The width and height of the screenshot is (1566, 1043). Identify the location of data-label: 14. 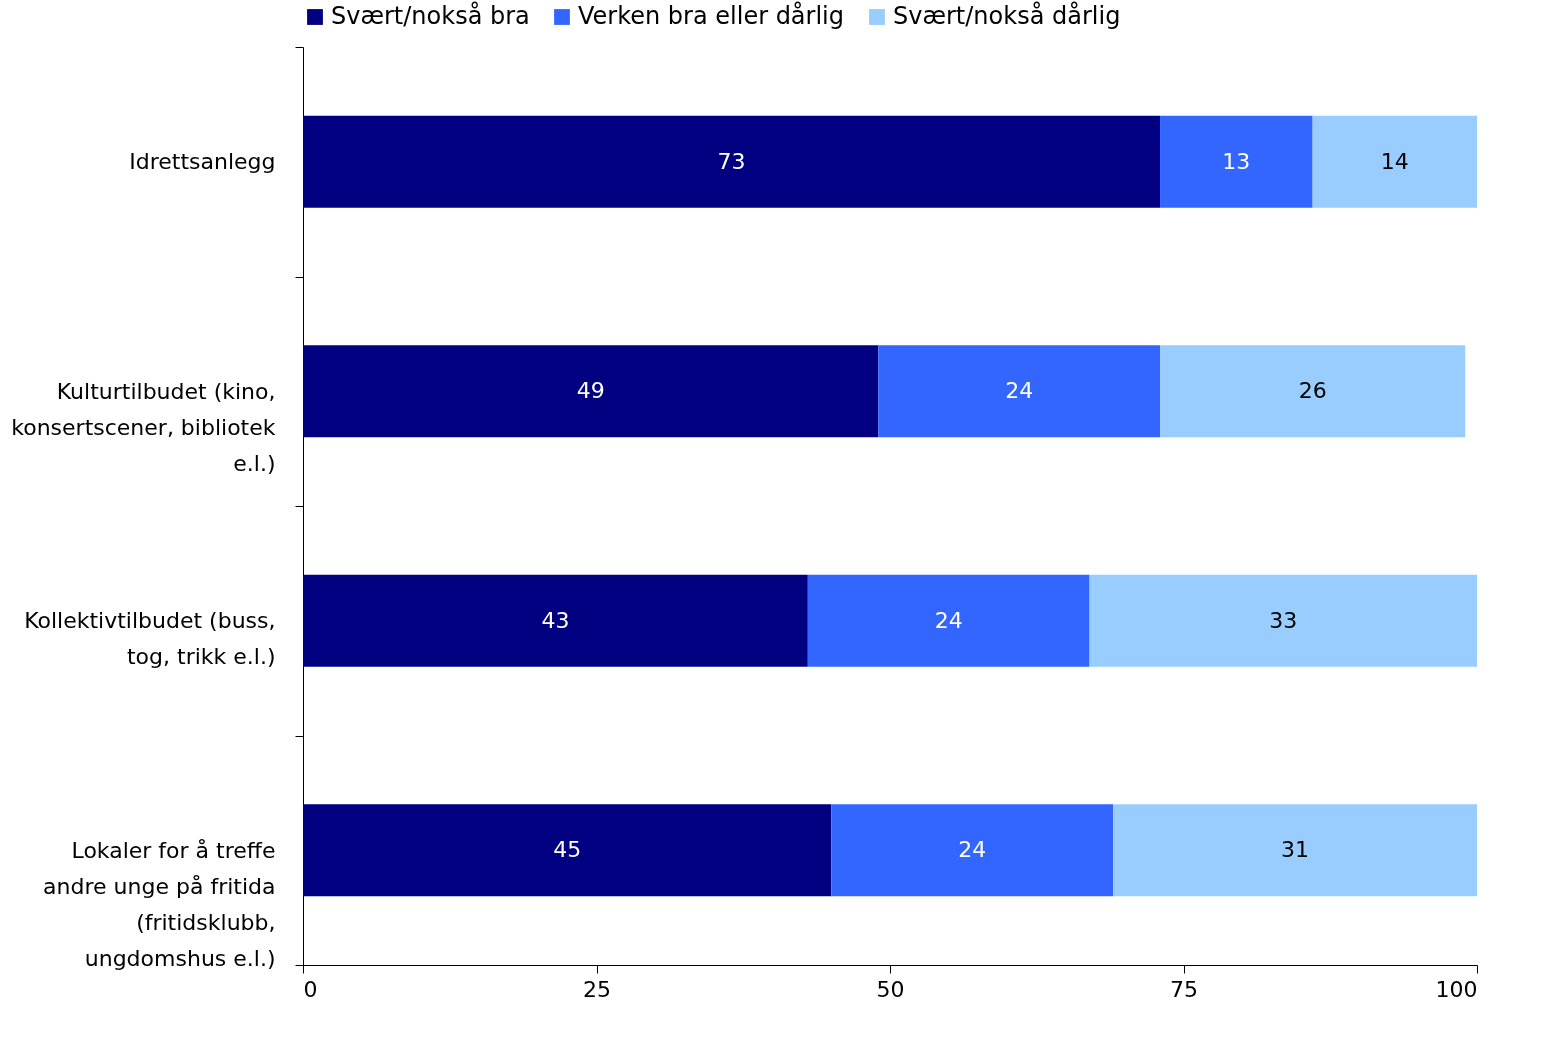
(1394, 161).